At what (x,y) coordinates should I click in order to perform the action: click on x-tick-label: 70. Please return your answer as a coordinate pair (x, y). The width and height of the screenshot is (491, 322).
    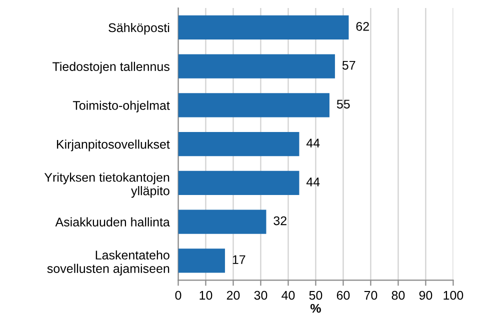
    Looking at the image, I should click on (371, 295).